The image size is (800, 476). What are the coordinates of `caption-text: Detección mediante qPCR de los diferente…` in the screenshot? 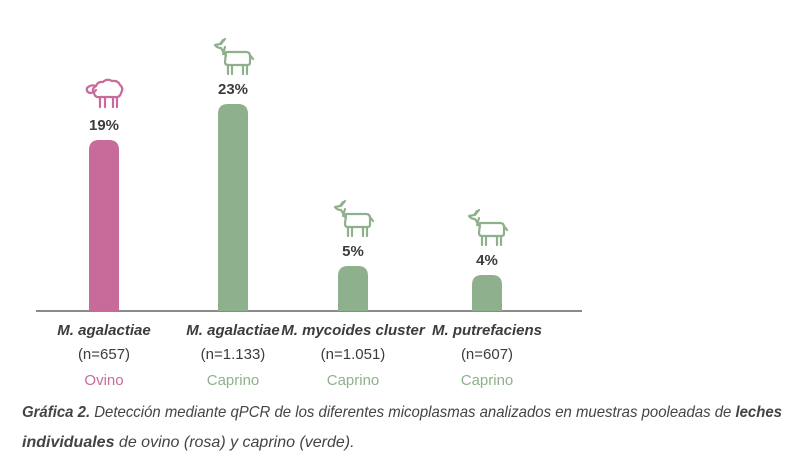 It's located at (412, 412).